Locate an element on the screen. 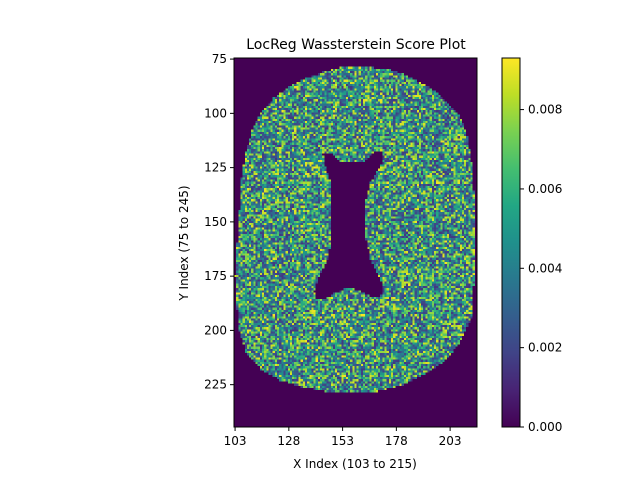 The width and height of the screenshot is (640, 480). y-axis-label: Y Index (75 to 245) is located at coordinates (184, 243).